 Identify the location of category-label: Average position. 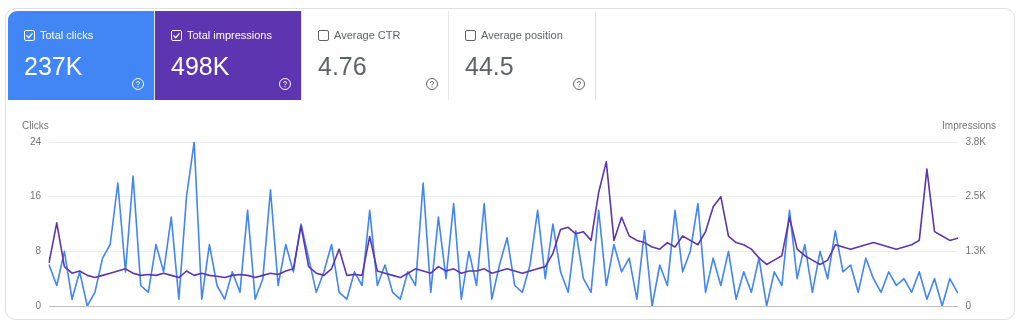
(522, 35).